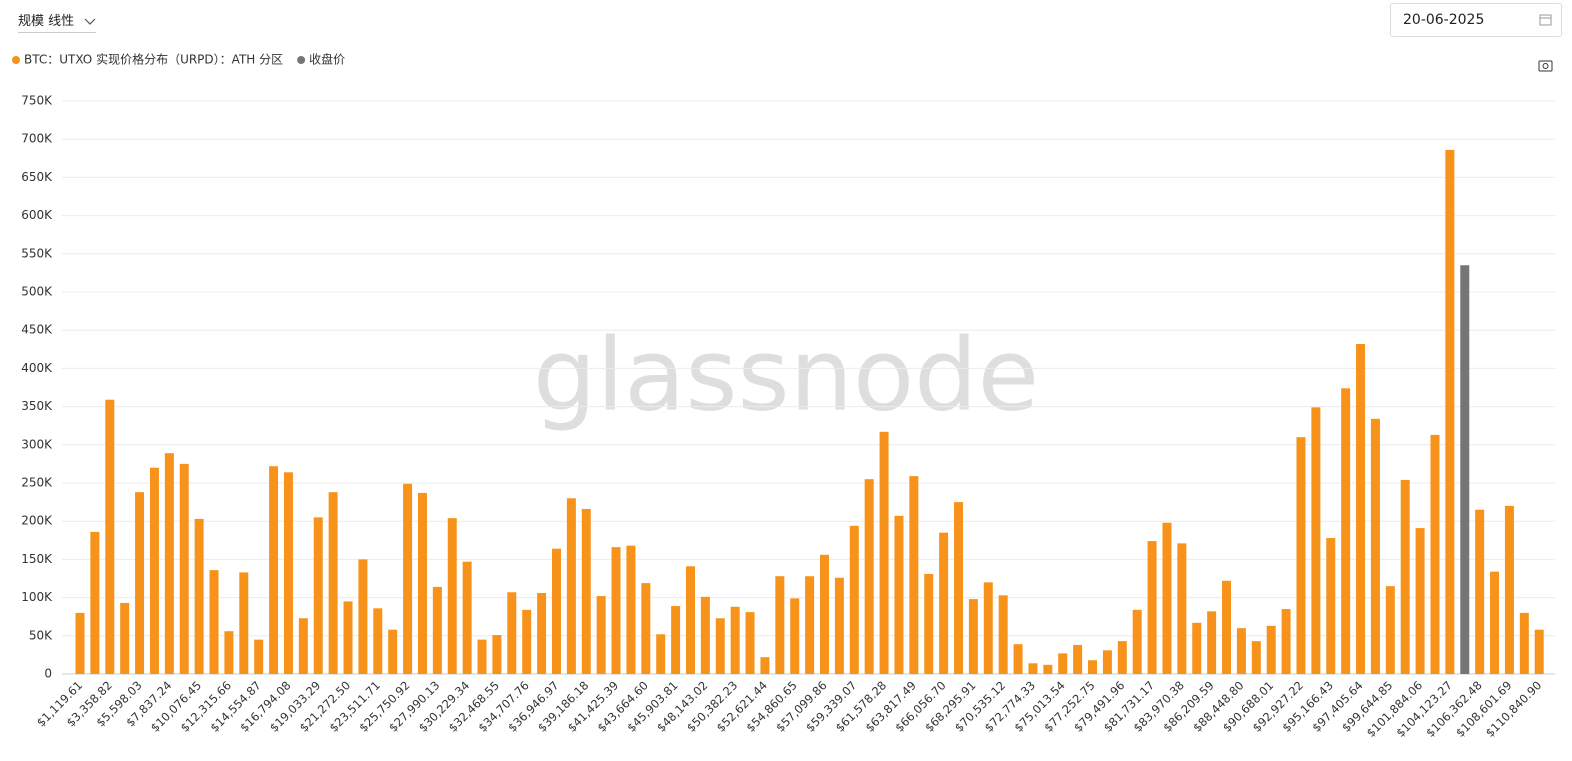 The width and height of the screenshot is (1572, 761). What do you see at coordinates (301, 60) in the screenshot?
I see `legend-marker` at bounding box center [301, 60].